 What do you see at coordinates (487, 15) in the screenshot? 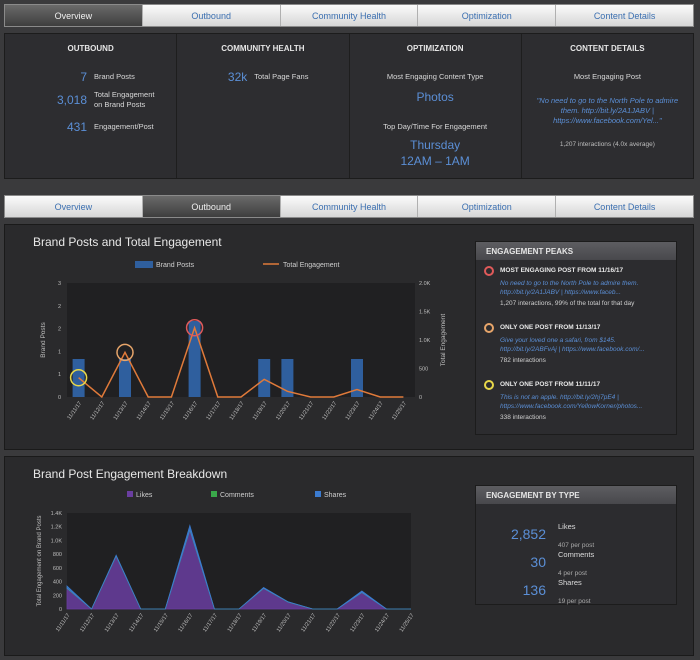
I see `tab-optimization: Optimization` at bounding box center [487, 15].